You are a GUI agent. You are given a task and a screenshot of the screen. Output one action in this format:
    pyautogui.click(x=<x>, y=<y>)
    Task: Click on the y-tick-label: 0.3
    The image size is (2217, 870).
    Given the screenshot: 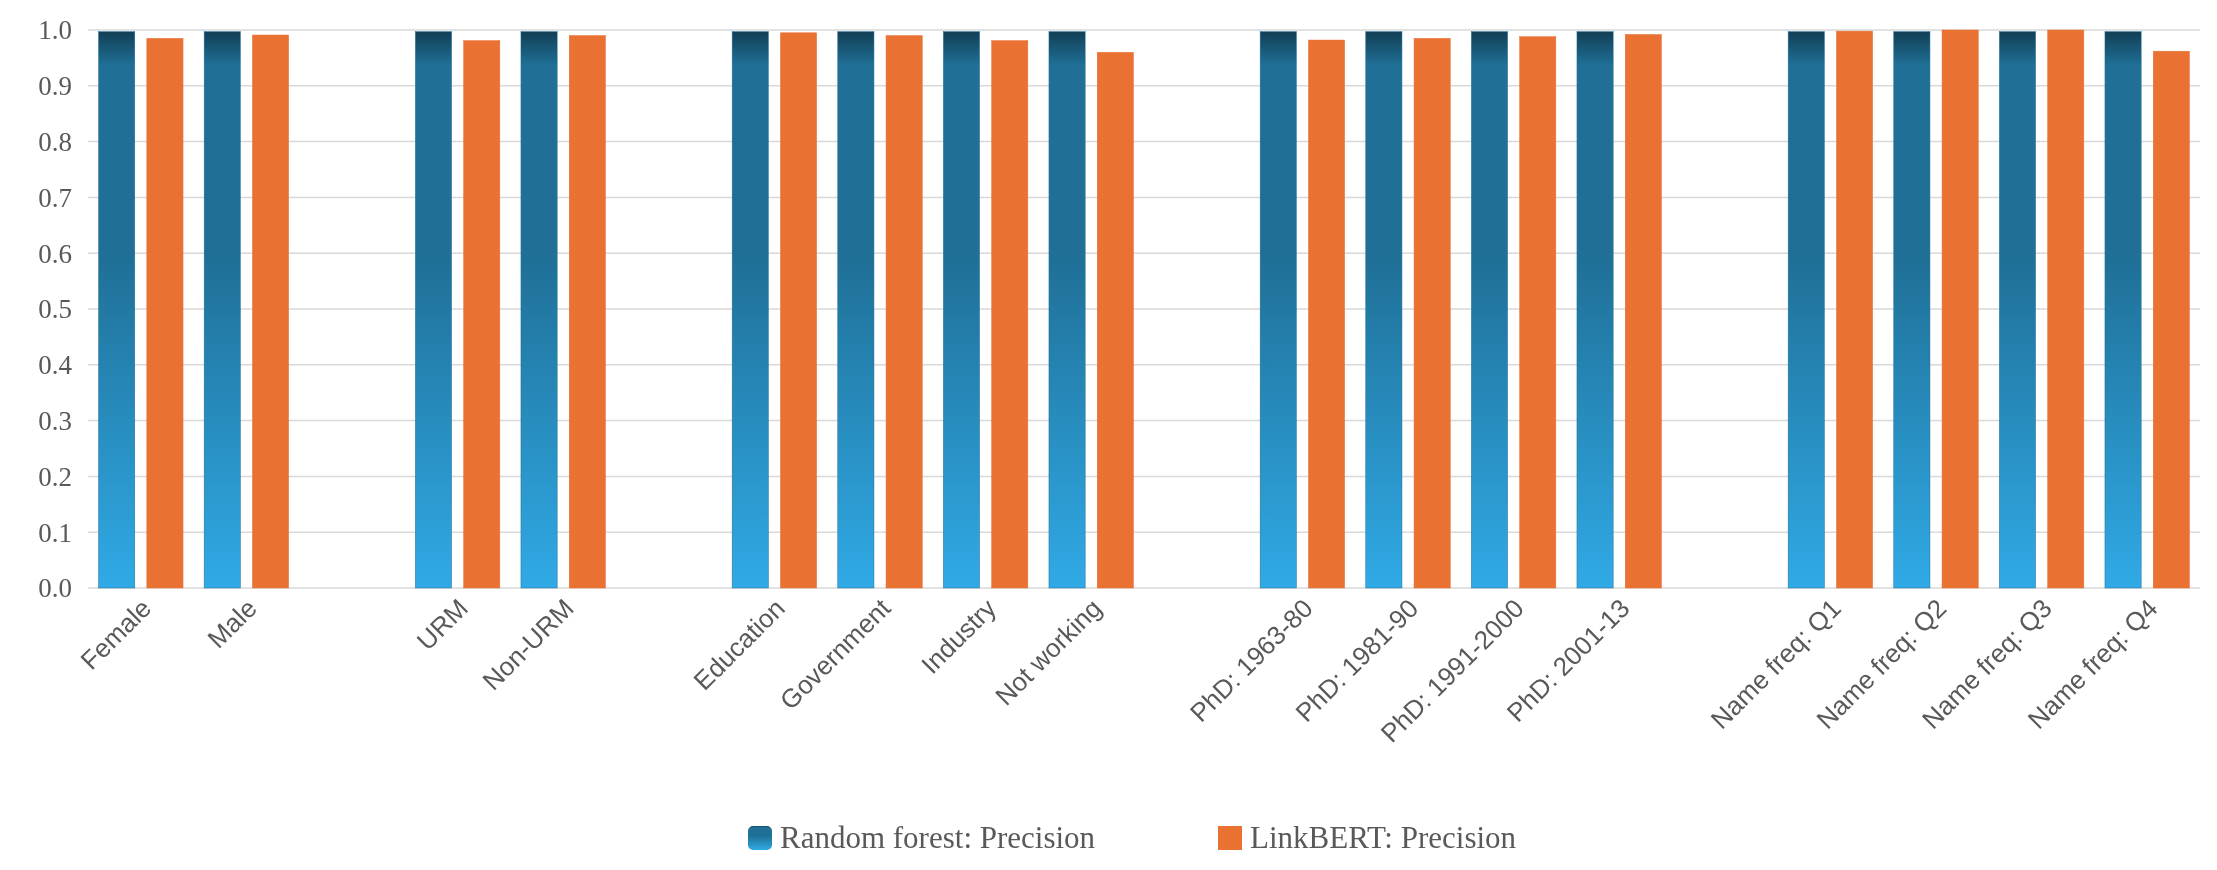 What is the action you would take?
    pyautogui.click(x=55, y=421)
    